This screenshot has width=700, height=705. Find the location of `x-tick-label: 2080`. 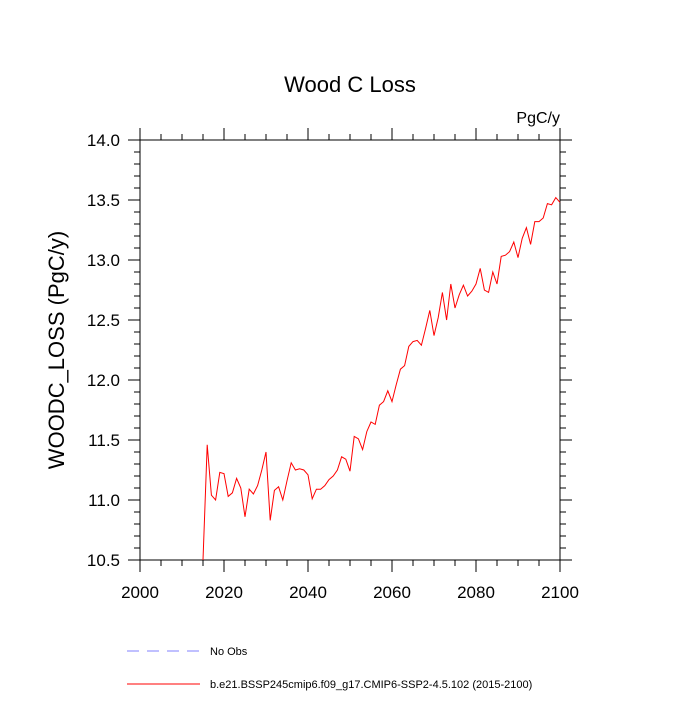

x-tick-label: 2080 is located at coordinates (476, 592).